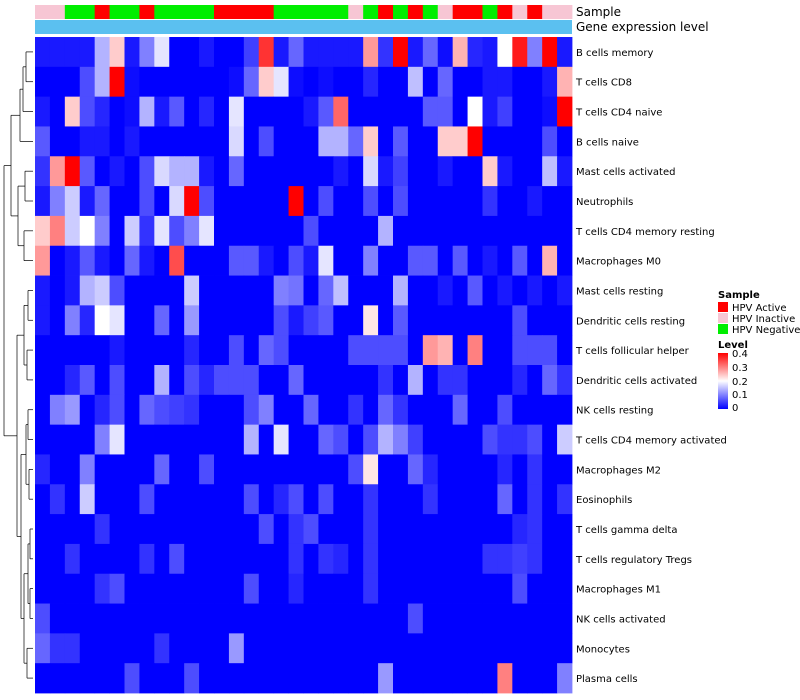 This screenshot has width=800, height=700. I want to click on row-label: T cells CD8, so click(603, 83).